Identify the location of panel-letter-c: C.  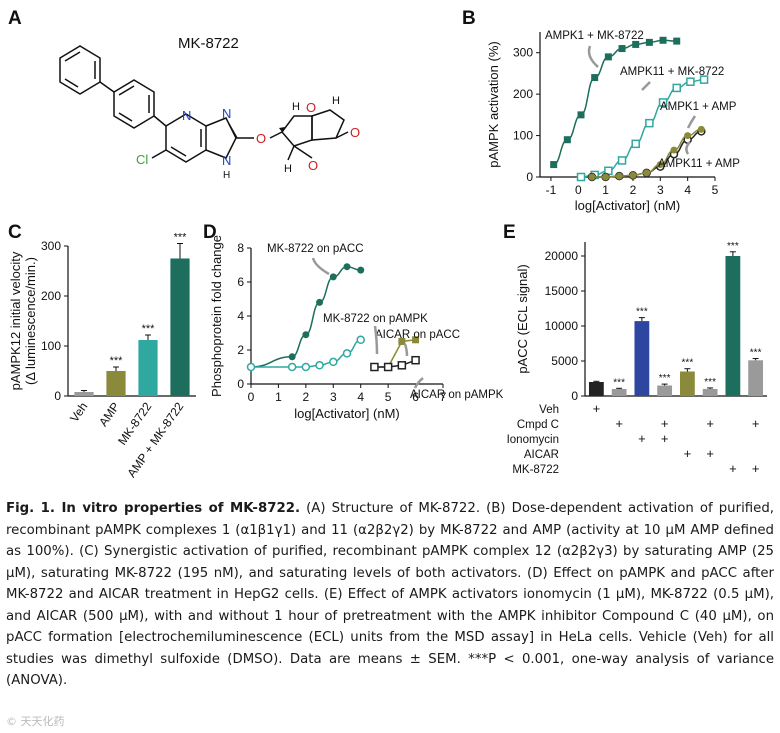
(15, 232).